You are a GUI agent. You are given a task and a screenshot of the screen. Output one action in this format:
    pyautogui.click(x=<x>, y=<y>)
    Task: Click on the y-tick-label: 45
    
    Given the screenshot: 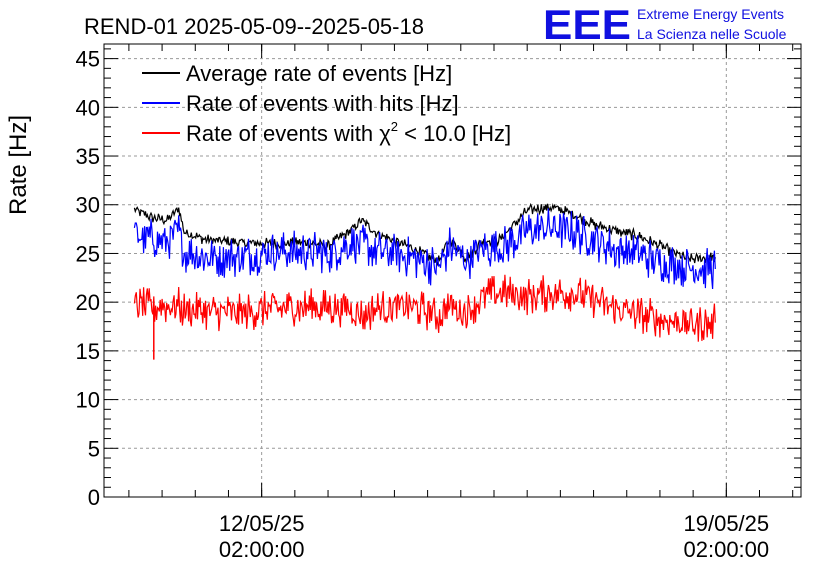 What is the action you would take?
    pyautogui.click(x=88, y=59)
    